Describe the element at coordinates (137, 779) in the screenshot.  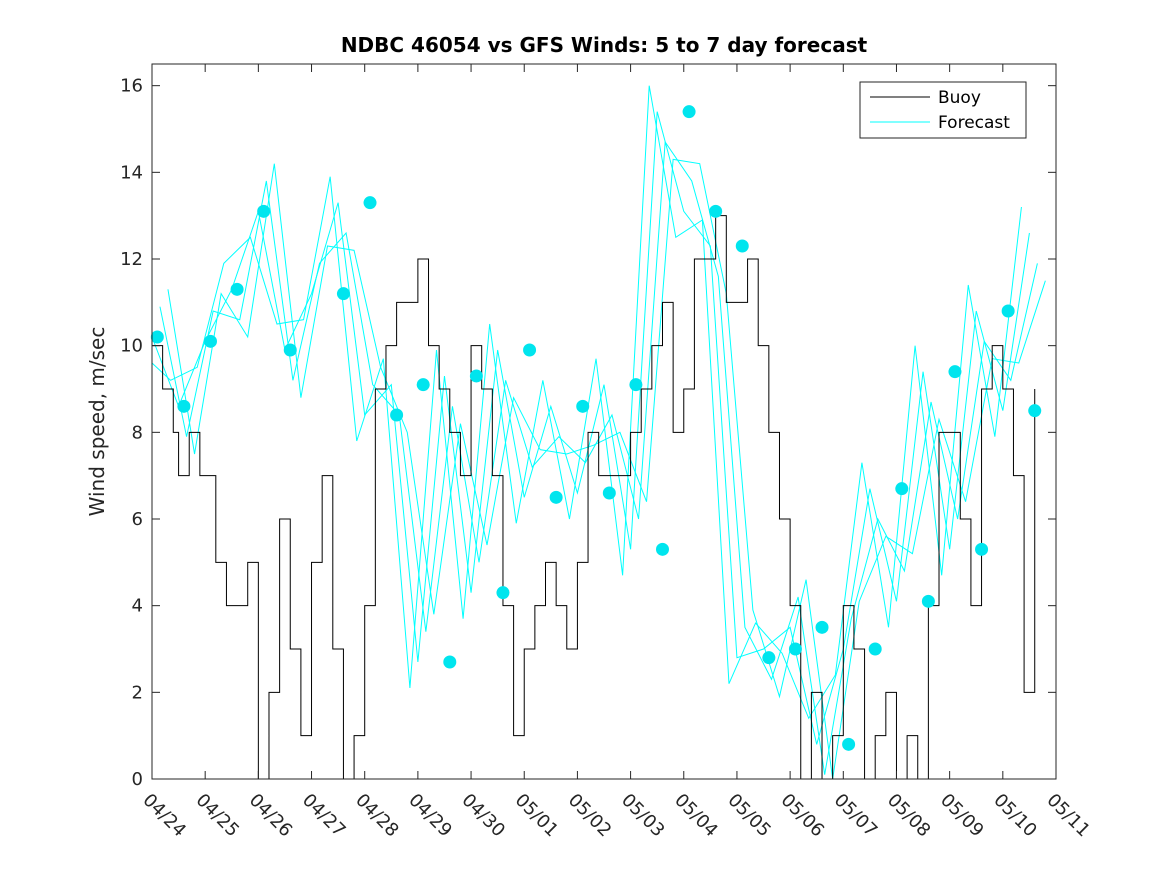
I see `y-tick-label: 0` at that location.